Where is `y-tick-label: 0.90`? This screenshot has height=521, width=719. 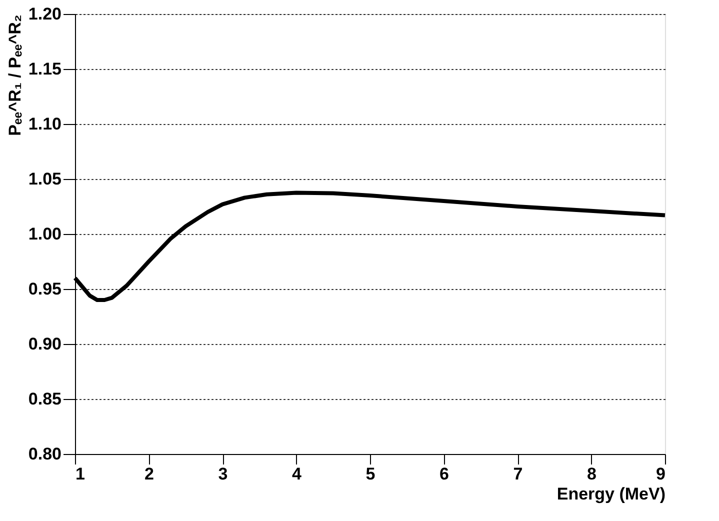 y-tick-label: 0.90 is located at coordinates (45, 344).